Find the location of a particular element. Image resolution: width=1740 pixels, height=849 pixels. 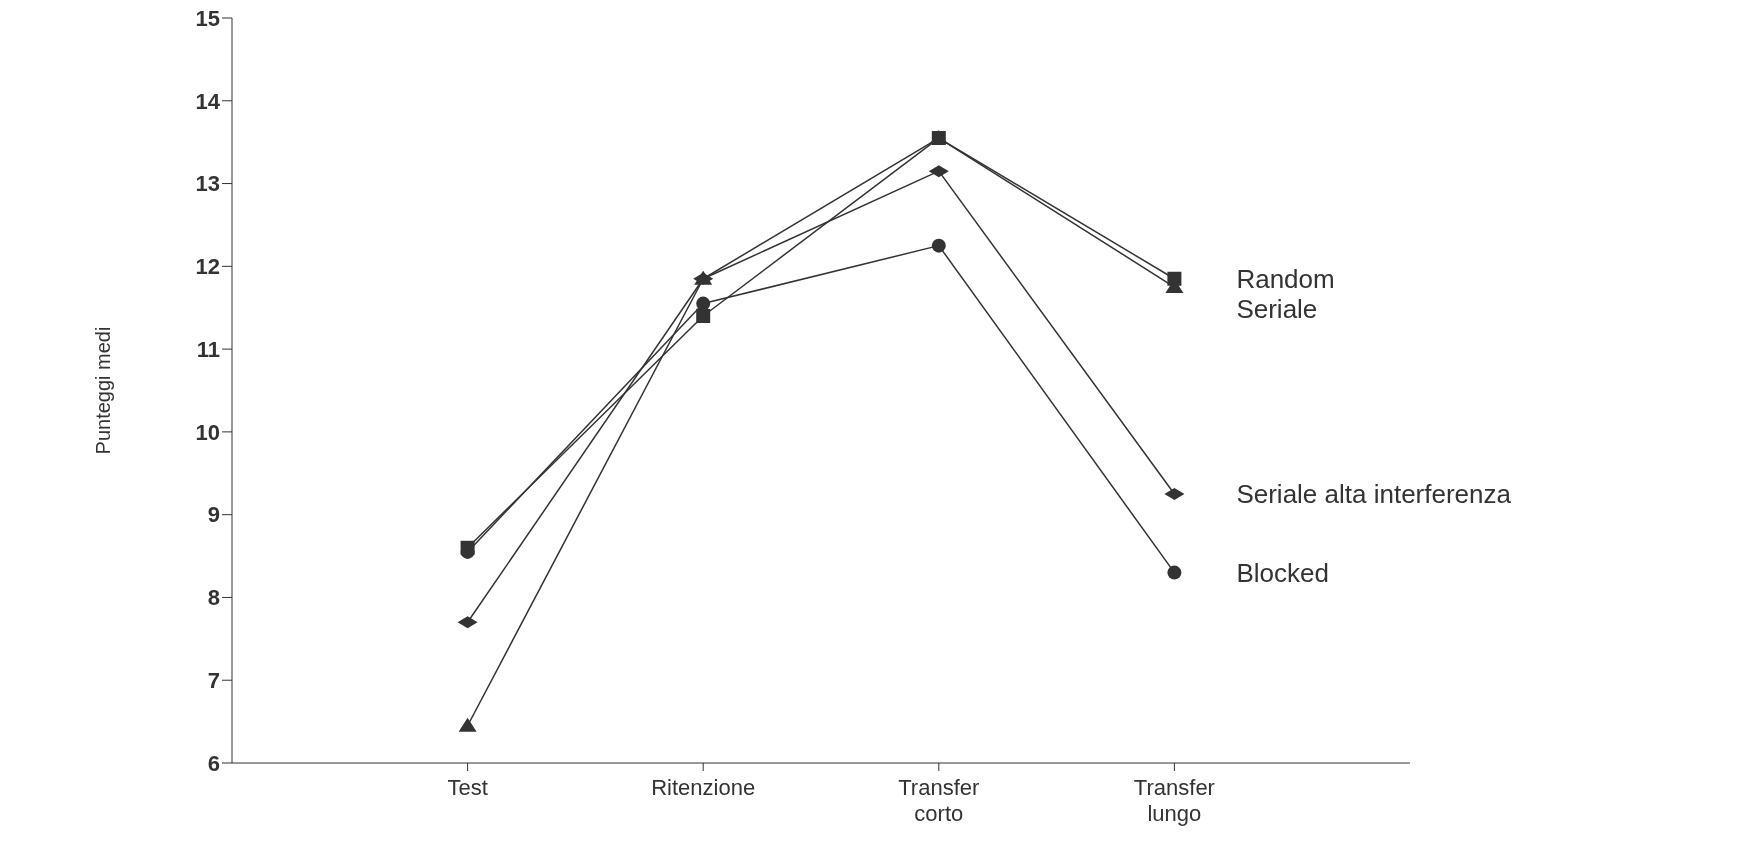

y-tick-label: 15 is located at coordinates (207, 18).